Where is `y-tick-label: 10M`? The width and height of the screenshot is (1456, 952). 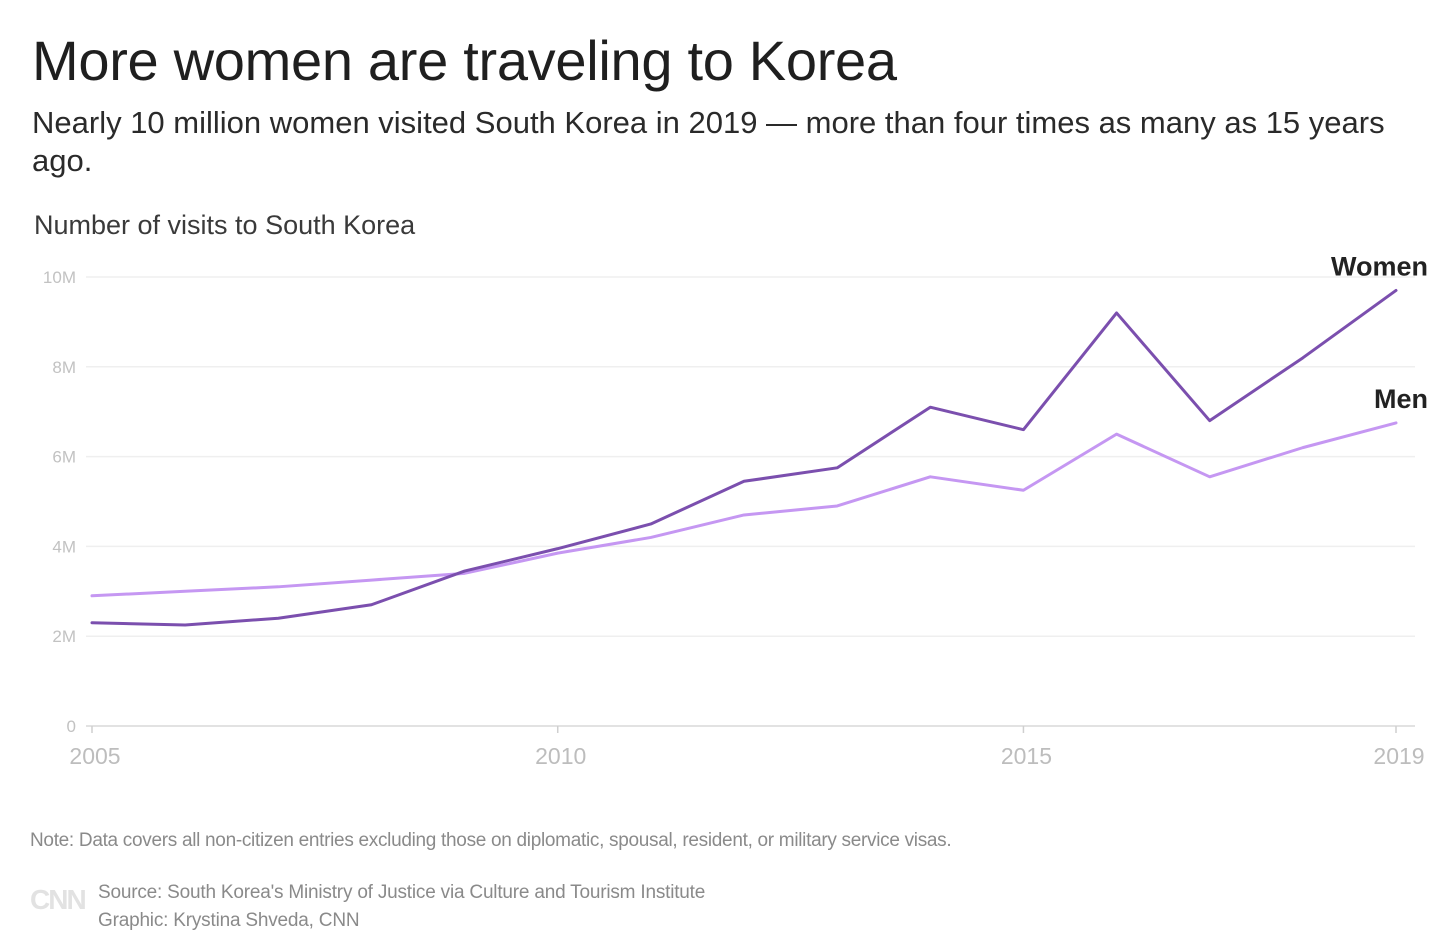 y-tick-label: 10M is located at coordinates (59, 277).